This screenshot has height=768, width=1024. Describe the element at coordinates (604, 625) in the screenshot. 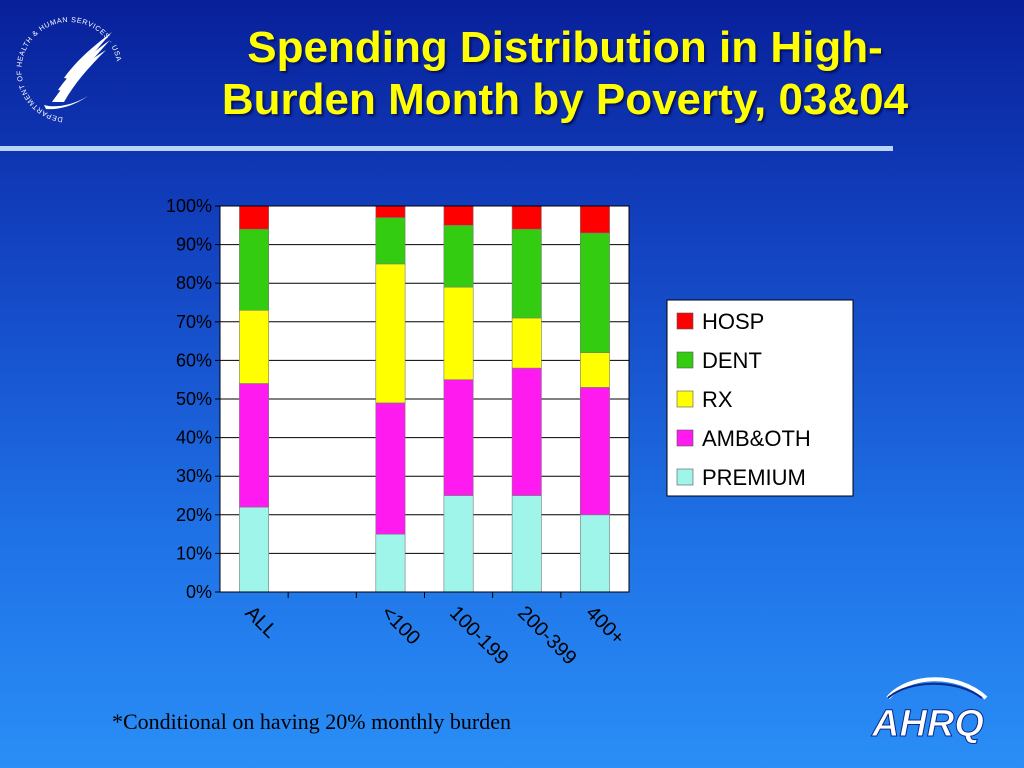

I see `x-tick-label: 400+` at that location.